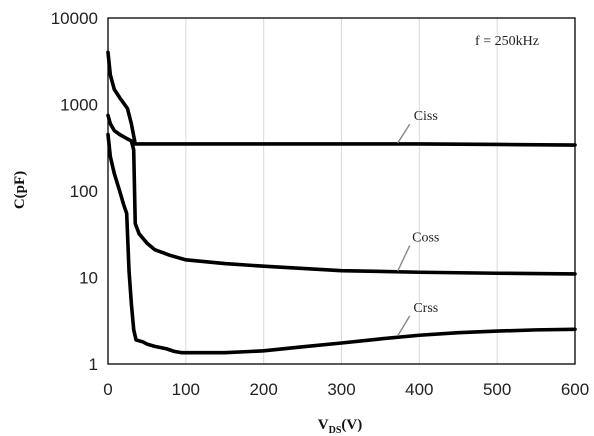  I want to click on leader-line-ciss, so click(404, 133).